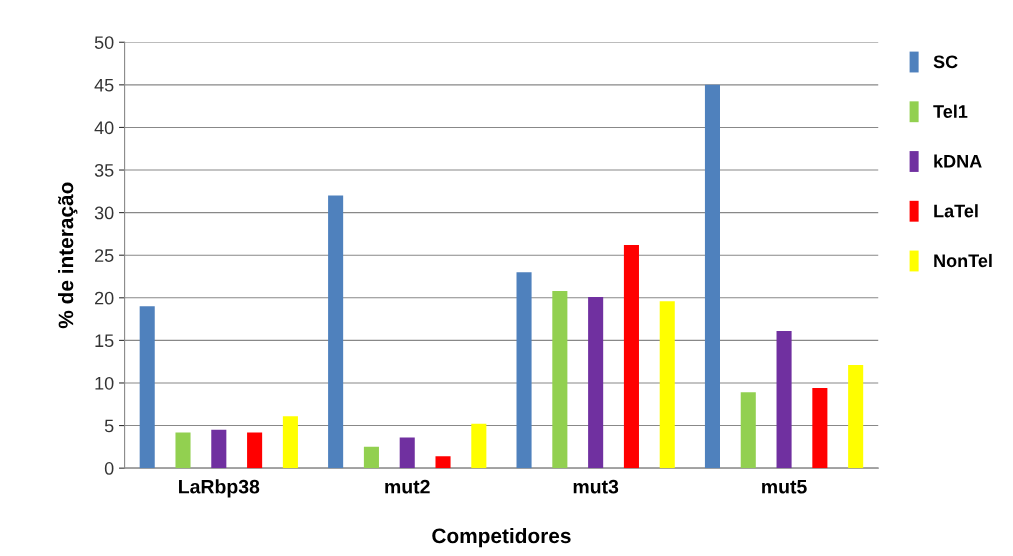 The width and height of the screenshot is (1013, 556). What do you see at coordinates (407, 486) in the screenshot?
I see `x-tick-label: mut2` at bounding box center [407, 486].